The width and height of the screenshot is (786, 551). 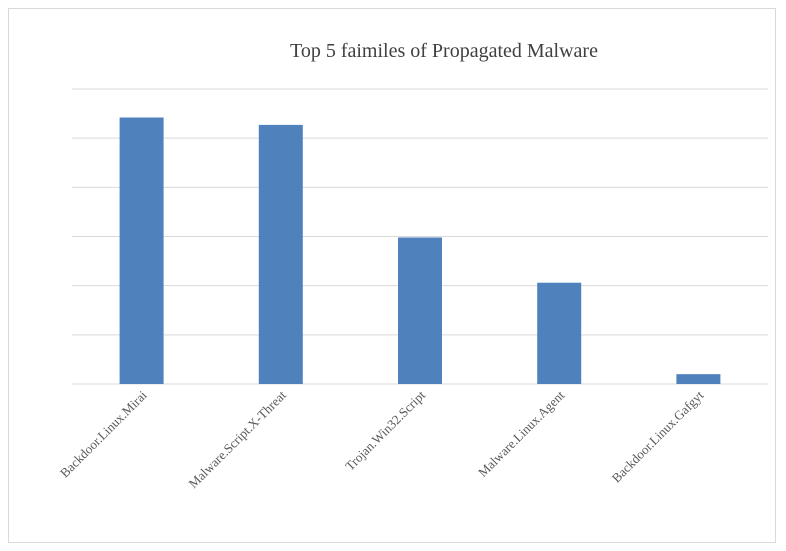 I want to click on category-label: Trojan.Win32.Script, so click(x=385, y=430).